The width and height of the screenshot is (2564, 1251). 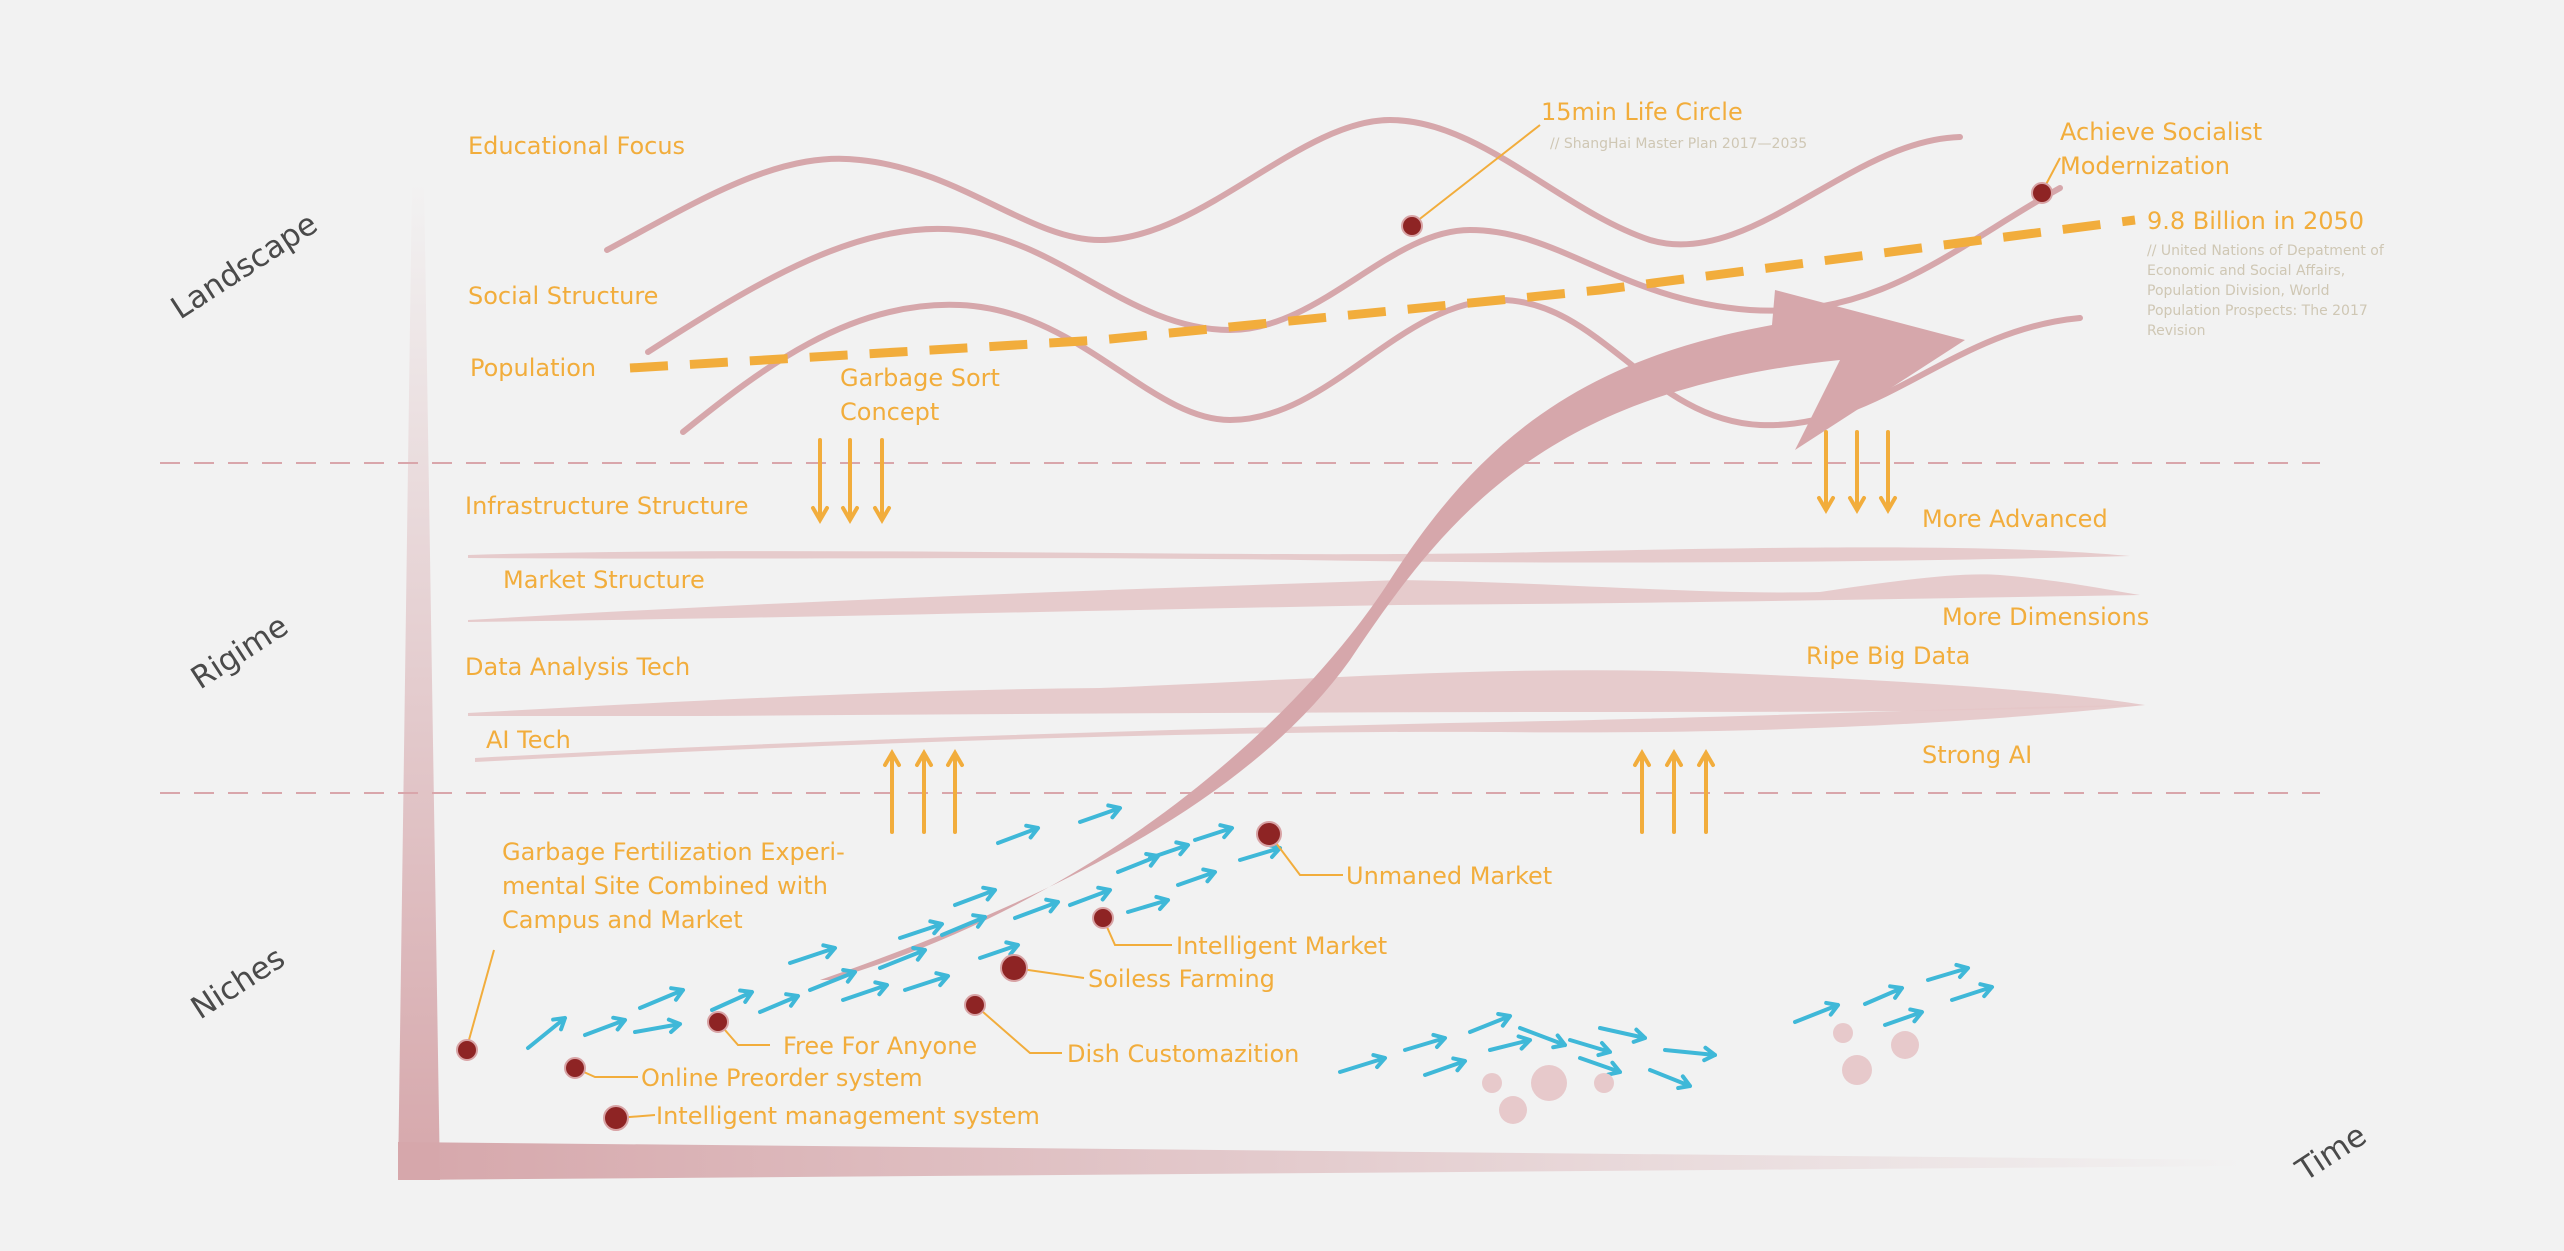 I want to click on modernization-label-line2: Modernization, so click(x=2145, y=166).